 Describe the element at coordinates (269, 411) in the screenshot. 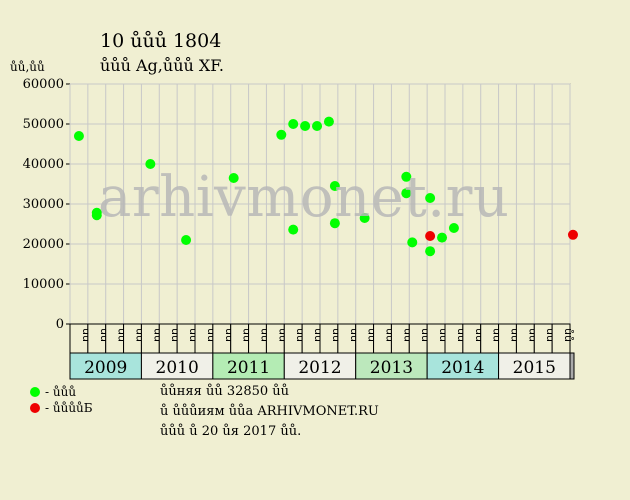

I see `source-text: ů ůůůиям ůůа ARHIVMONET.RU` at that location.